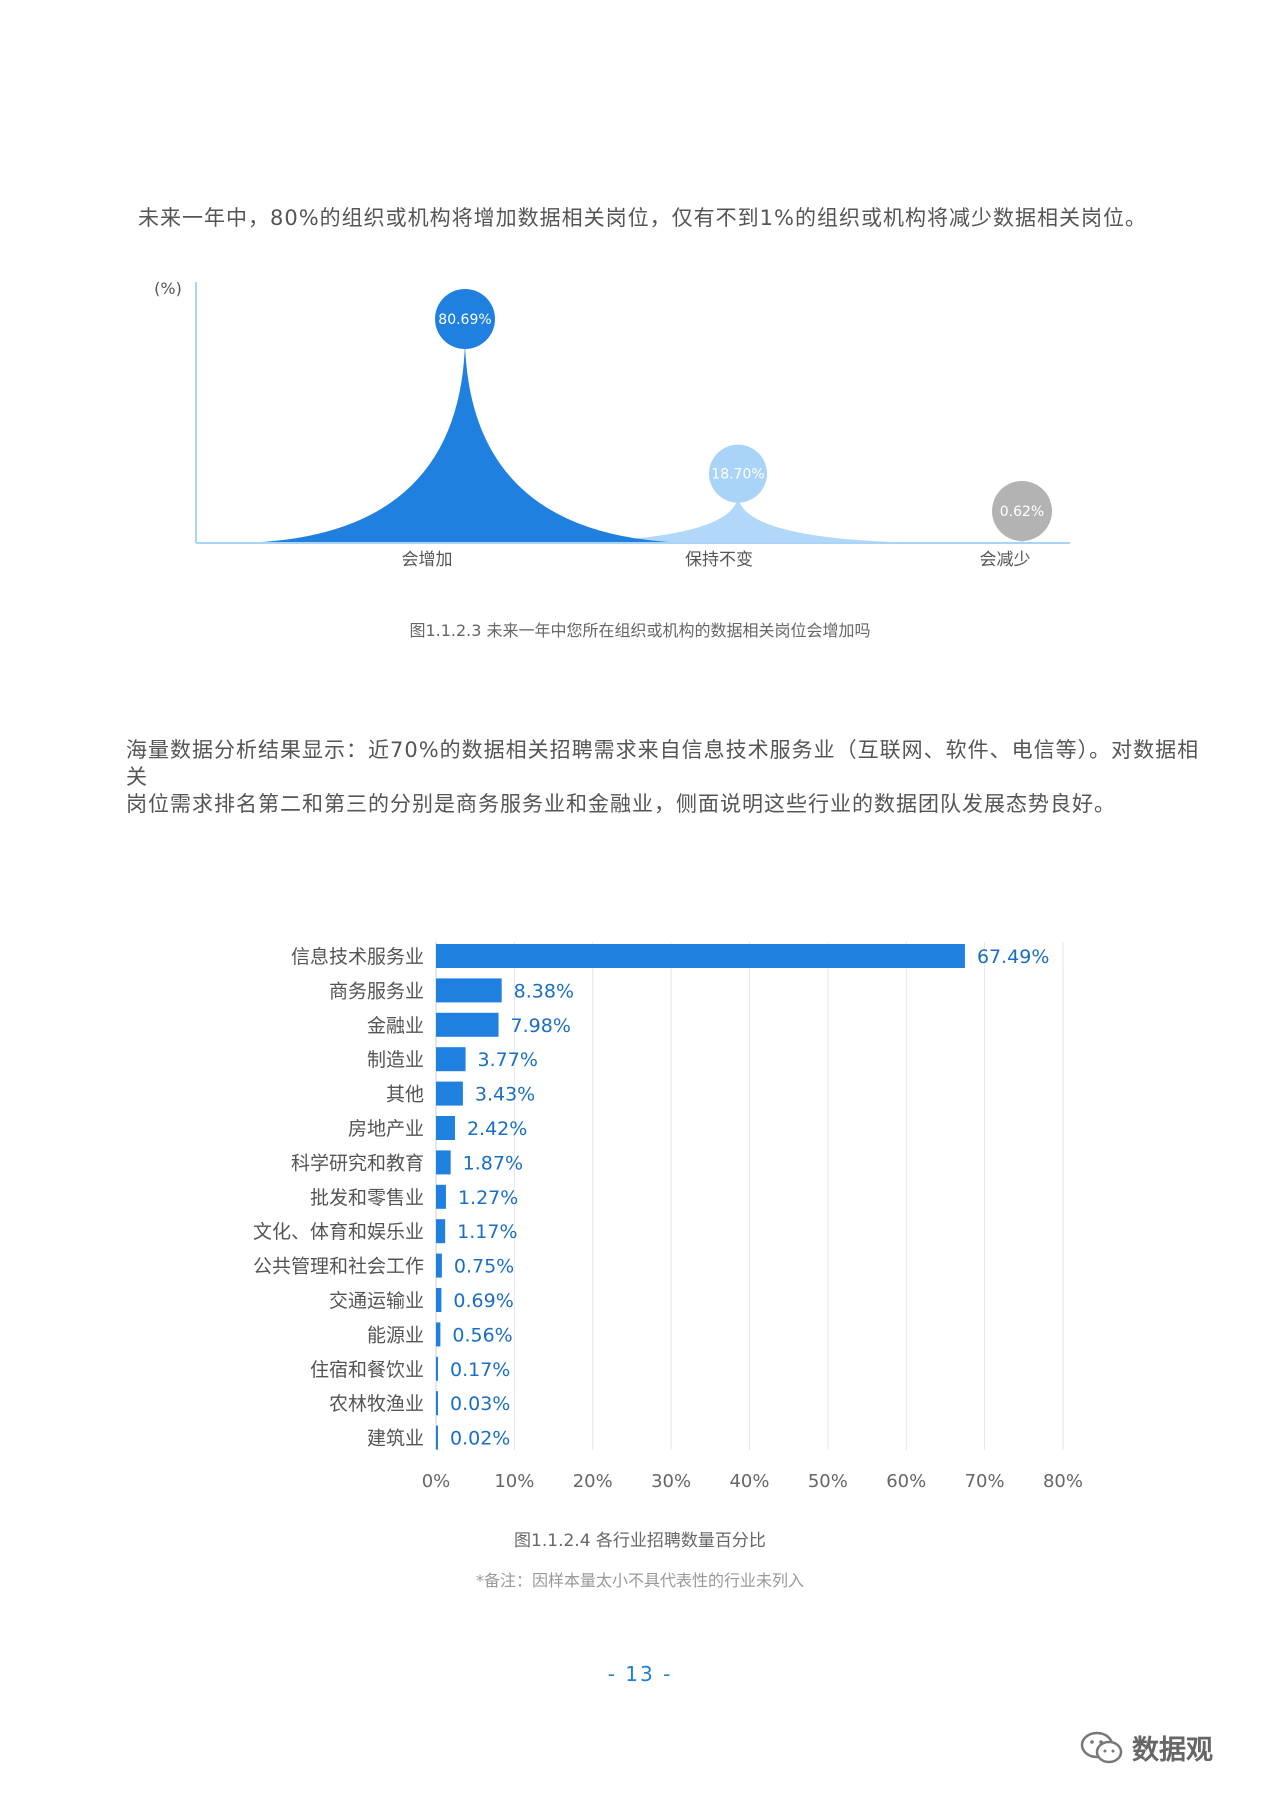 This screenshot has width=1280, height=1809. What do you see at coordinates (436, 1481) in the screenshot?
I see `x-tick-label: 0%` at bounding box center [436, 1481].